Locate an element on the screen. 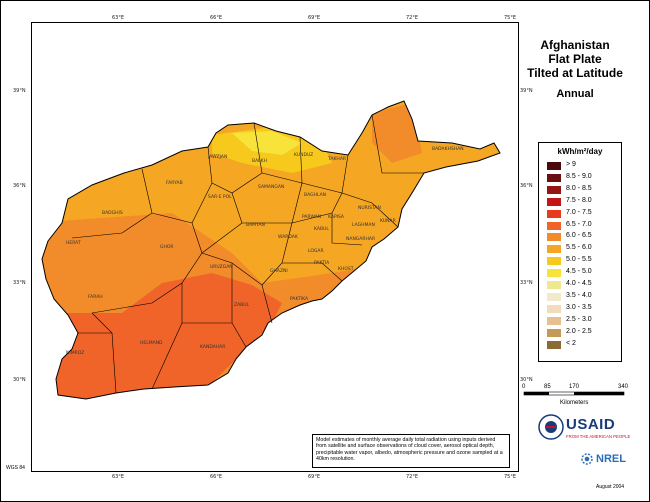 The height and width of the screenshot is (502, 650). sun-rays is located at coordinates (587, 459).